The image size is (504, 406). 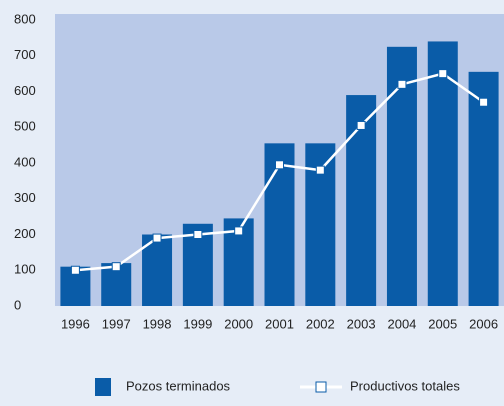 What do you see at coordinates (361, 323) in the screenshot?
I see `x-tick-label: 2003` at bounding box center [361, 323].